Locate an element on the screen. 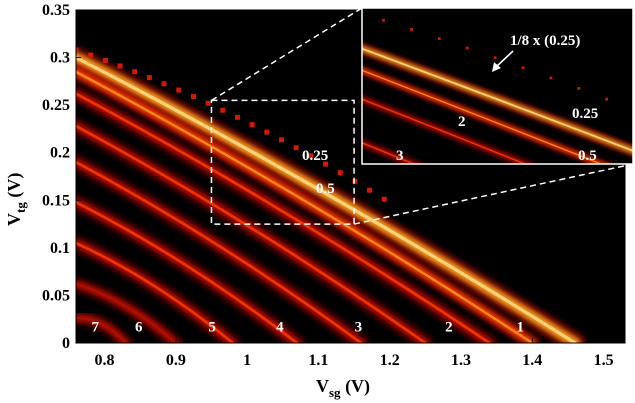 Image resolution: width=635 pixels, height=403 pixels. main-label-0.25: 0.25 is located at coordinates (315, 156).